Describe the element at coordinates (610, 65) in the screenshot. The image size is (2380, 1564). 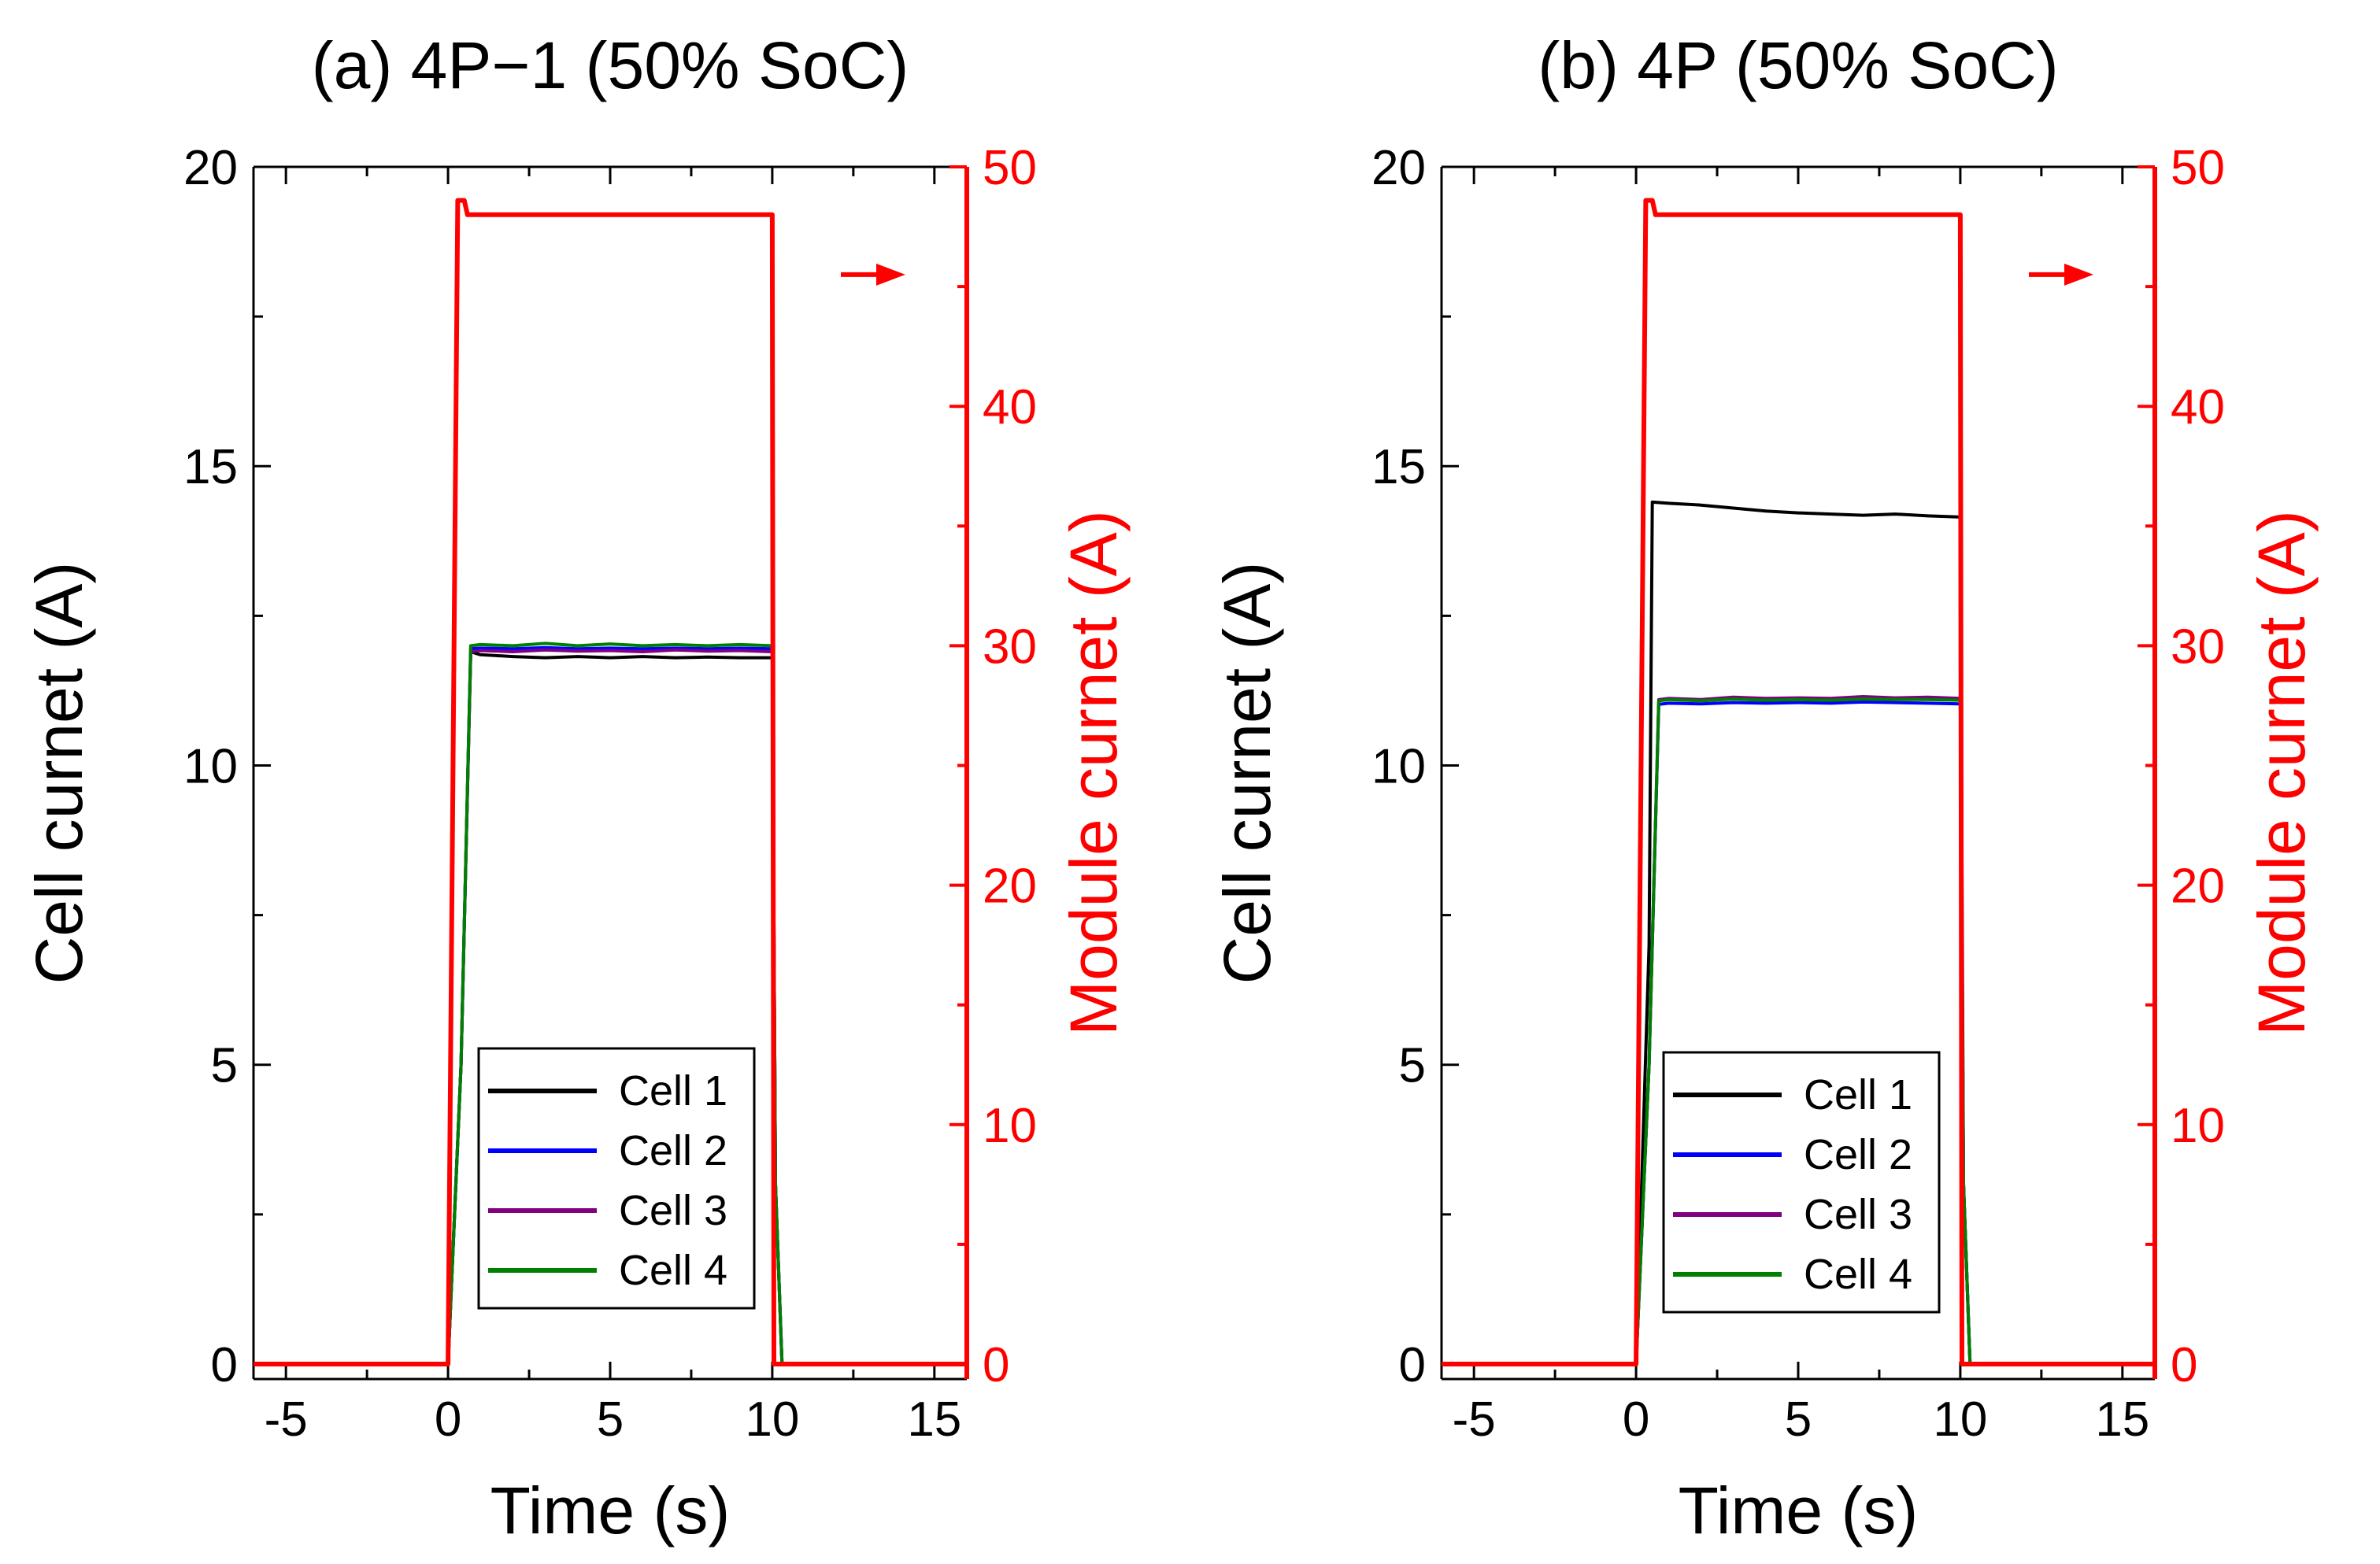
I see `chart-title: (a) 4P−1 (50% SoC)` at that location.